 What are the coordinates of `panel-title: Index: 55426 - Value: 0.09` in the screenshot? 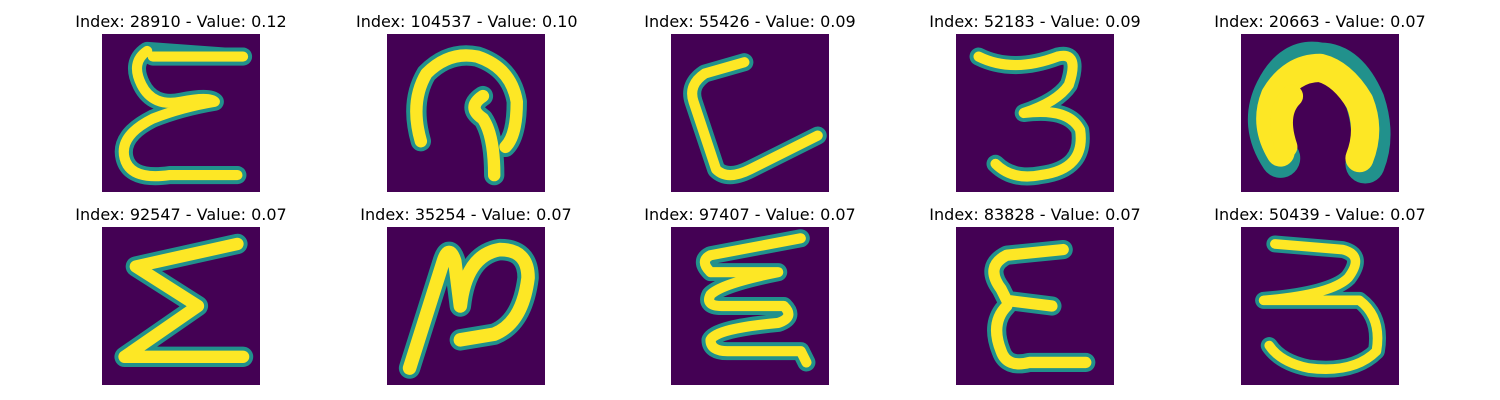 It's located at (750, 21).